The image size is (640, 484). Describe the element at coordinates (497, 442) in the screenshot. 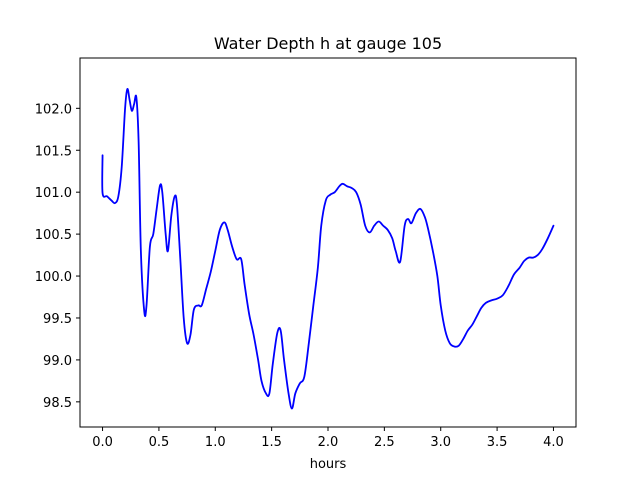

I see `x-tick-label: 3.5` at that location.